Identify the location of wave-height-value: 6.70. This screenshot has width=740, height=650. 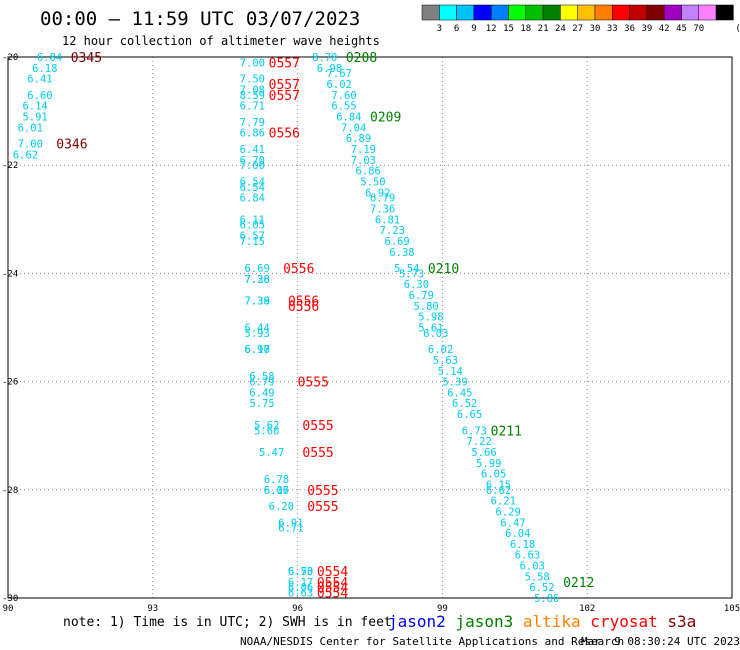
(252, 161).